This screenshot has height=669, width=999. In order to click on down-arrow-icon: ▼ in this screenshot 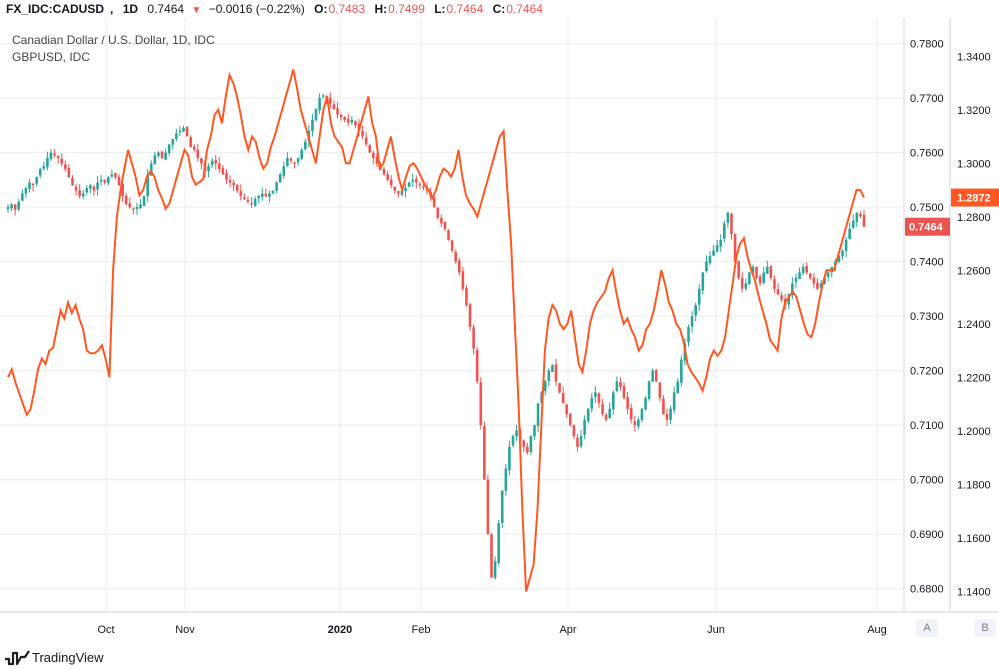, I will do `click(196, 10)`.